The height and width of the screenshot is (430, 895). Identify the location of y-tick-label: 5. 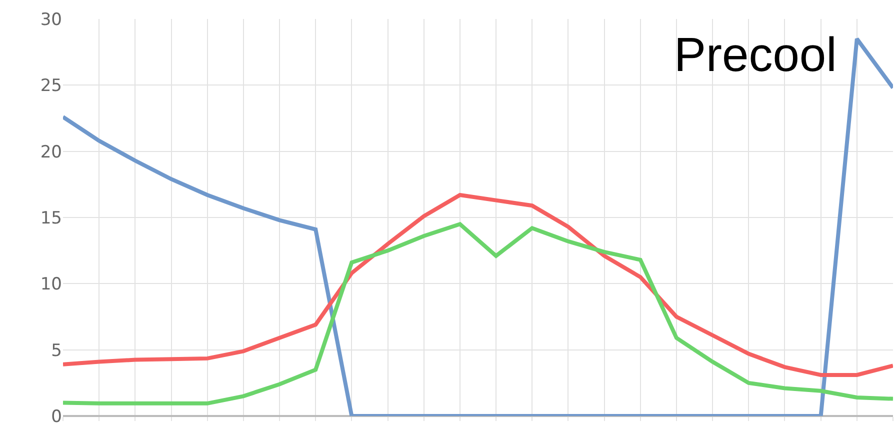
(56, 350).